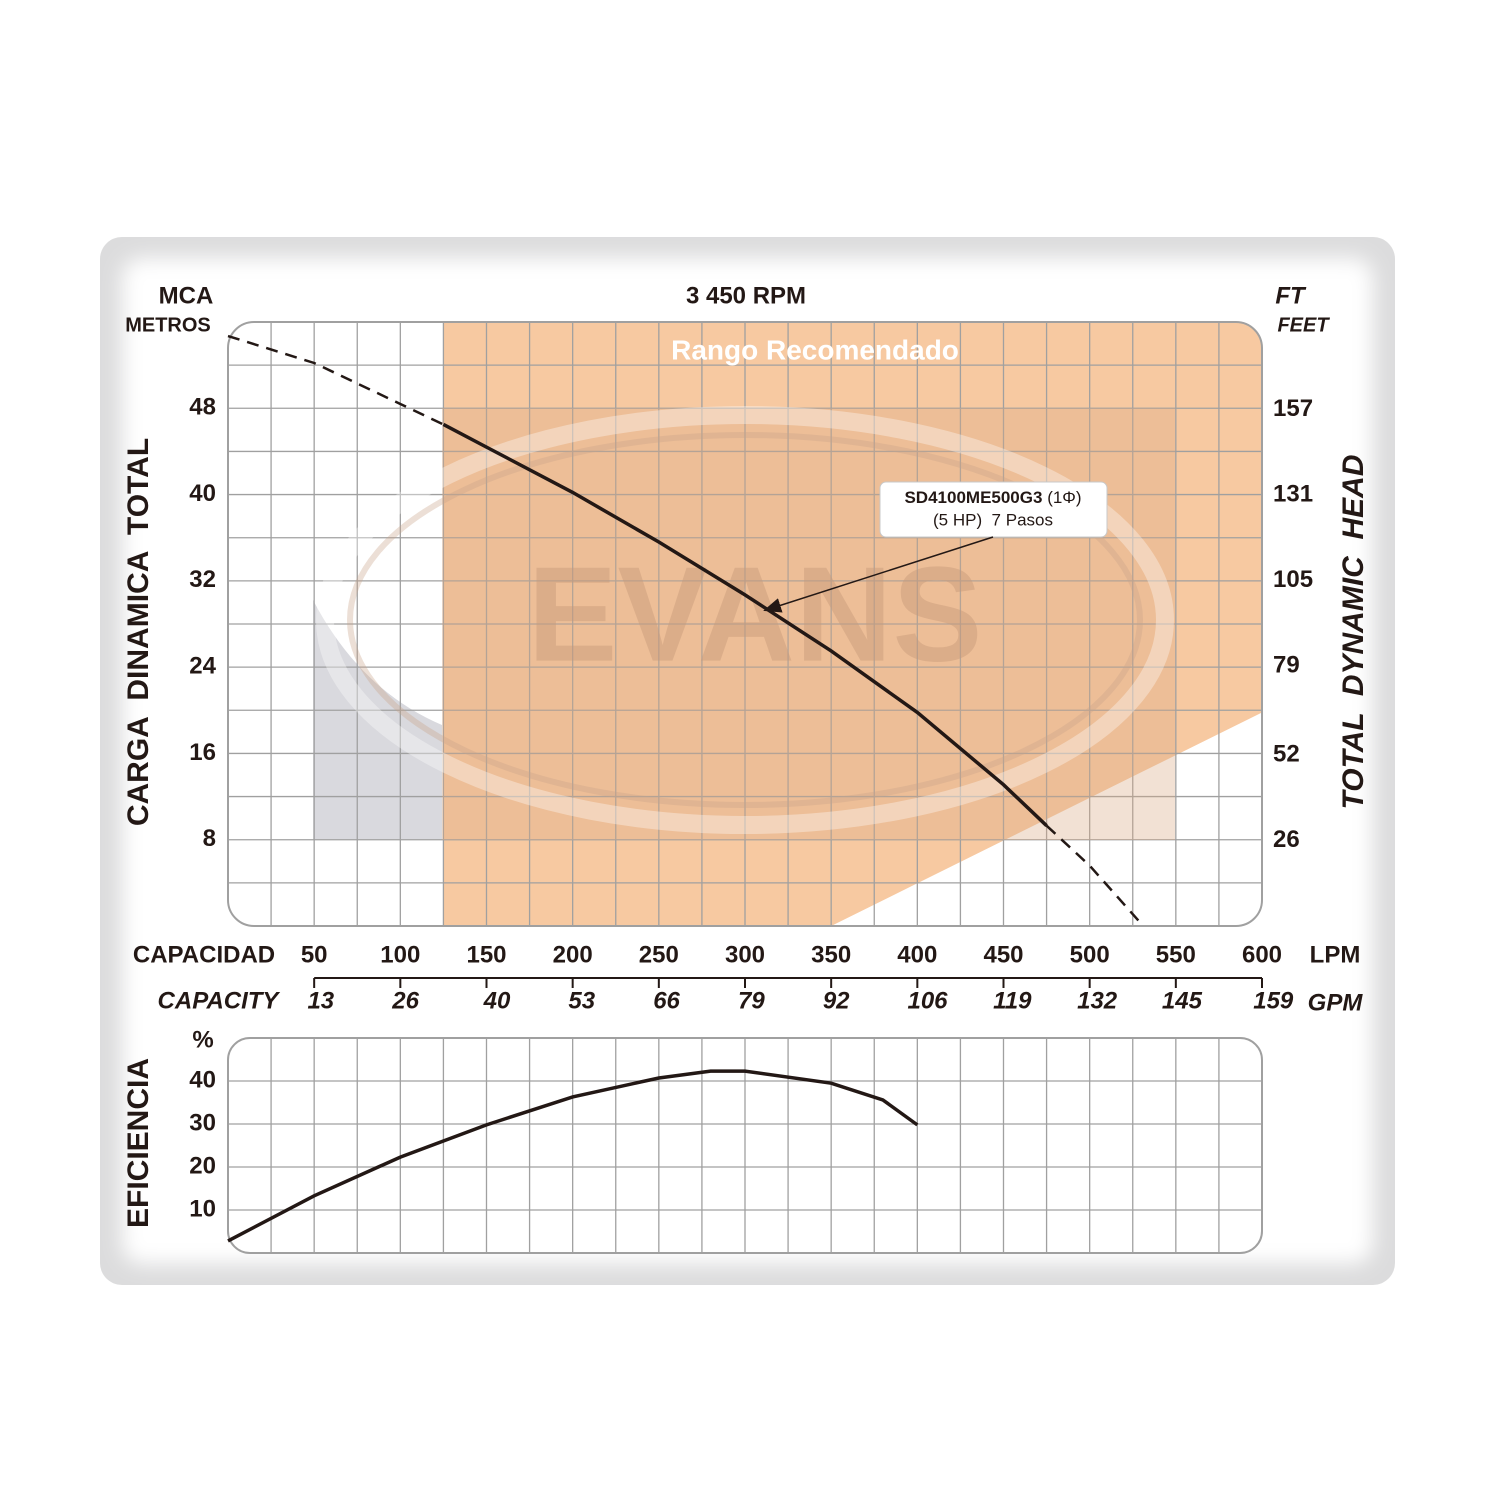 The image size is (1500, 1500). What do you see at coordinates (1286, 753) in the screenshot?
I see `y2-tick-label: 52` at bounding box center [1286, 753].